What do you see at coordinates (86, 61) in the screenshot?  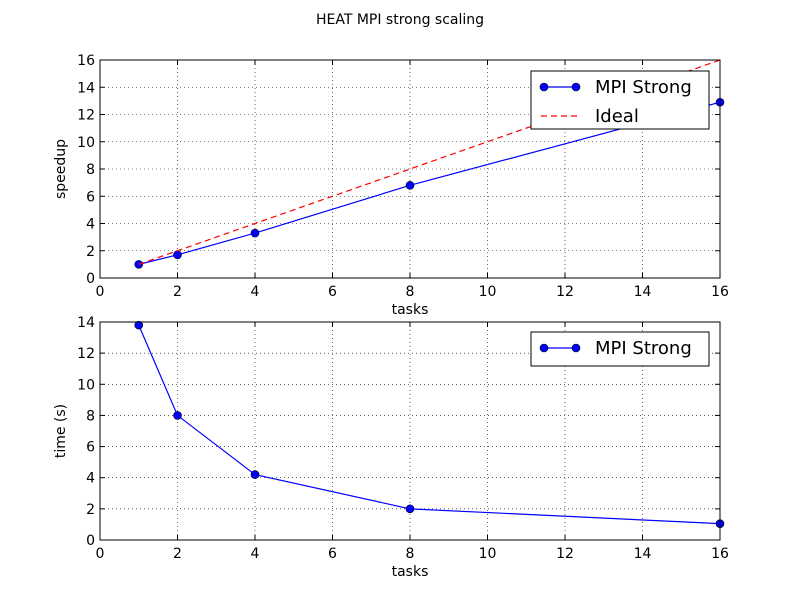 I see `y-tick-label: 16` at bounding box center [86, 61].